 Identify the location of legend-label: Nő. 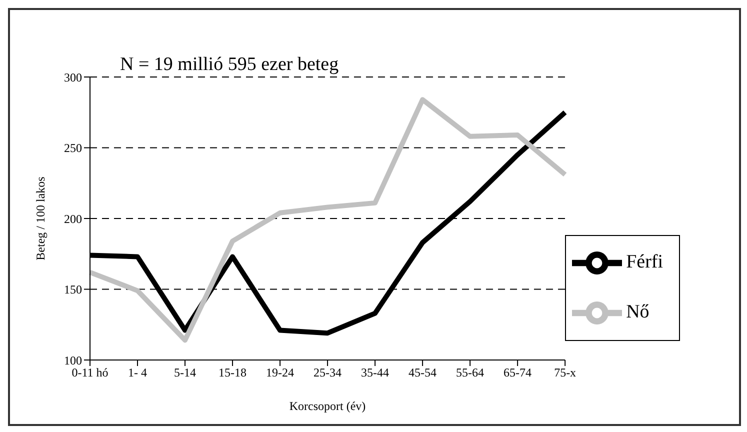
(638, 311).